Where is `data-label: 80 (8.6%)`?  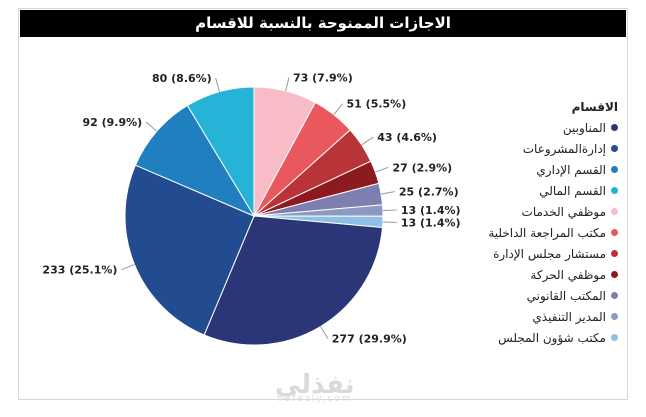 data-label: 80 (8.6%) is located at coordinates (182, 78).